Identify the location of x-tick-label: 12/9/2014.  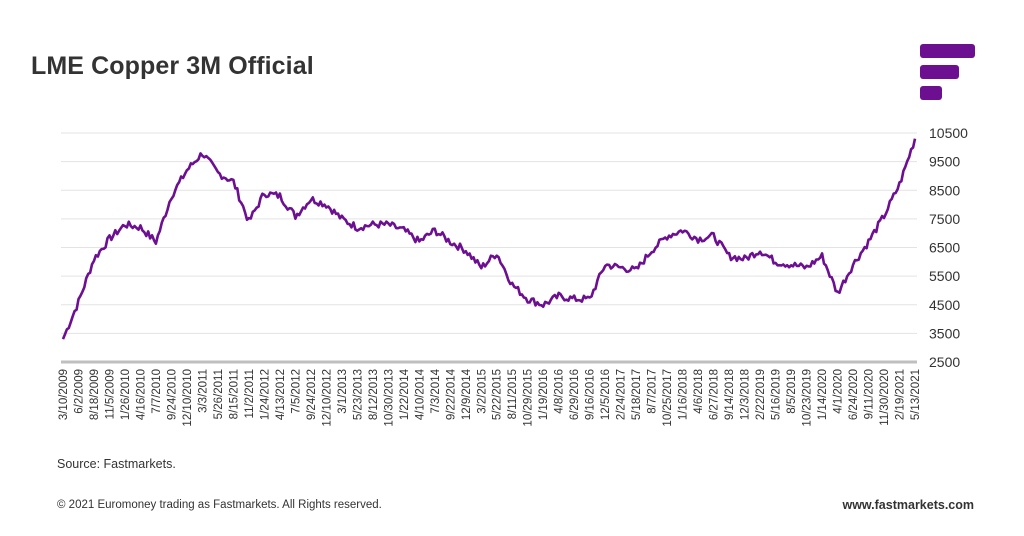
(467, 394).